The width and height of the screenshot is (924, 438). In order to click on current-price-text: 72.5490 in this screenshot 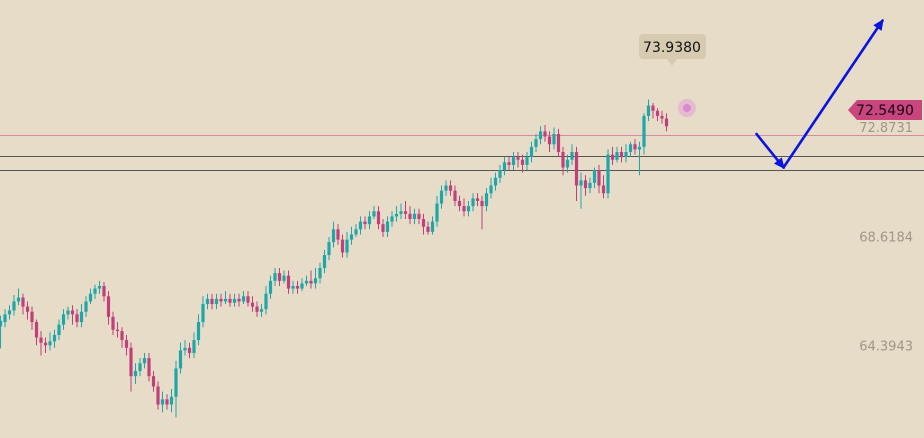, I will do `click(885, 111)`.